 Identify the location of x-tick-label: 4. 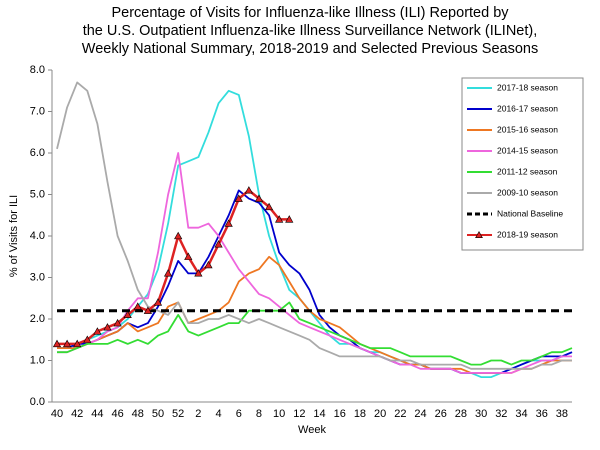
(219, 414).